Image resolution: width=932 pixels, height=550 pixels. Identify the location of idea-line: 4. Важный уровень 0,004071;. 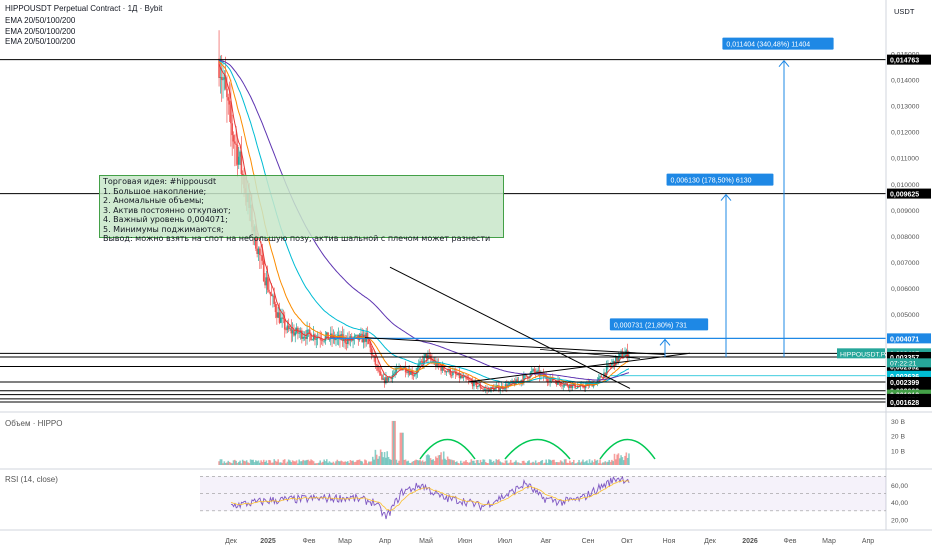
(165, 219).